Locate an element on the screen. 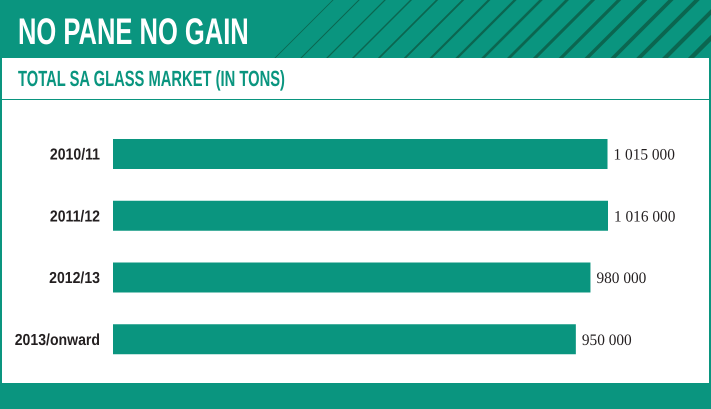 This screenshot has width=711, height=409. chart-title: NO PANE NO GAIN is located at coordinates (133, 31).